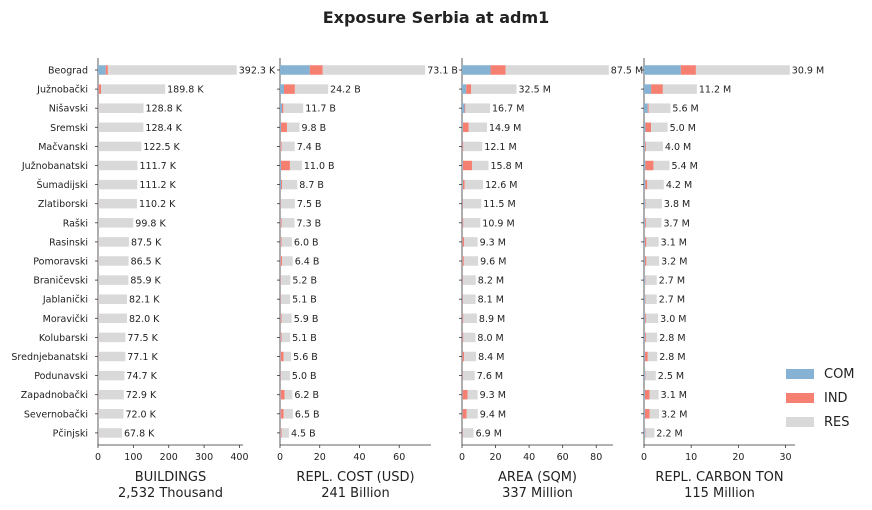  I want to click on x-tick-label-2-4: 80, so click(596, 457).